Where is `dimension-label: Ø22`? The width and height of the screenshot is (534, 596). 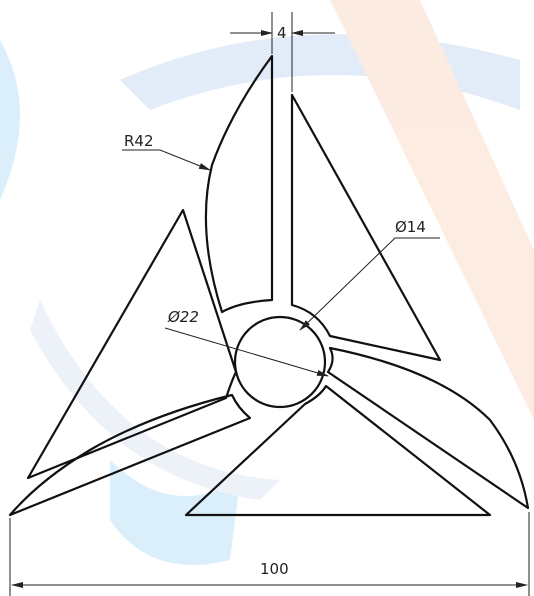
dimension-label: Ø22 is located at coordinates (183, 317).